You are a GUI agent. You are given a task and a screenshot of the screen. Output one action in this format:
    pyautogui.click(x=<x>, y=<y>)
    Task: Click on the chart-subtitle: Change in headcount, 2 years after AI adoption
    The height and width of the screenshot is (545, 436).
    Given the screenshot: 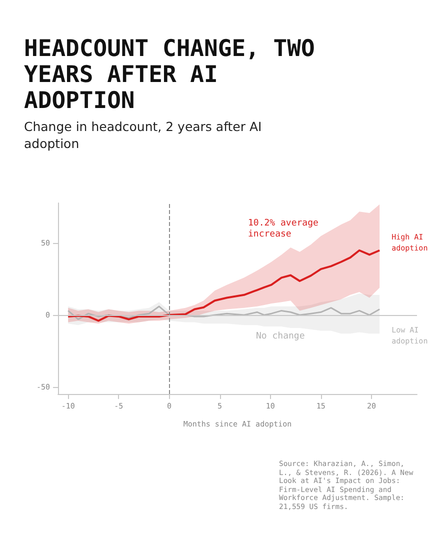 What is the action you would take?
    pyautogui.click(x=143, y=135)
    